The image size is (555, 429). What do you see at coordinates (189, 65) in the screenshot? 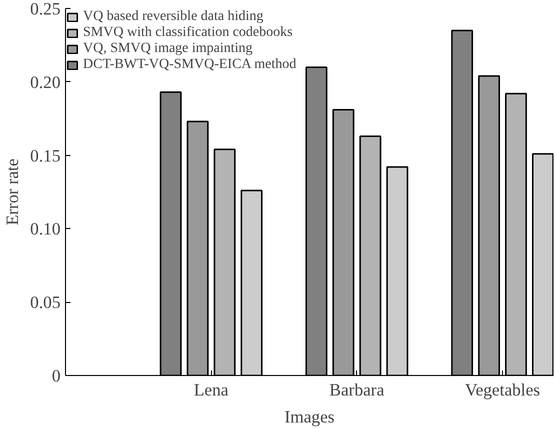
I see `legend-label: DCT-BWT-VQ-SMVQ-EICA method` at bounding box center [189, 65].